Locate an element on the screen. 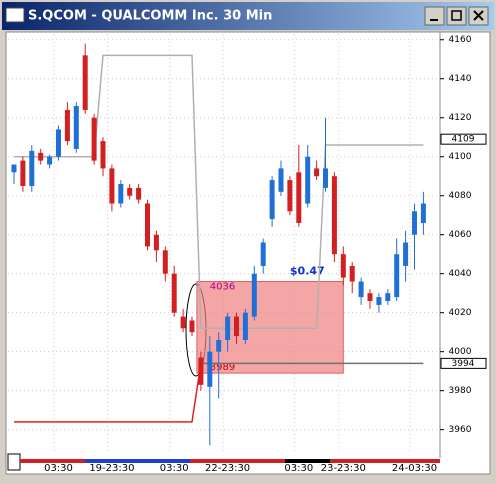 The image size is (496, 484). x-tick-label: 19-23:30 is located at coordinates (111, 468).